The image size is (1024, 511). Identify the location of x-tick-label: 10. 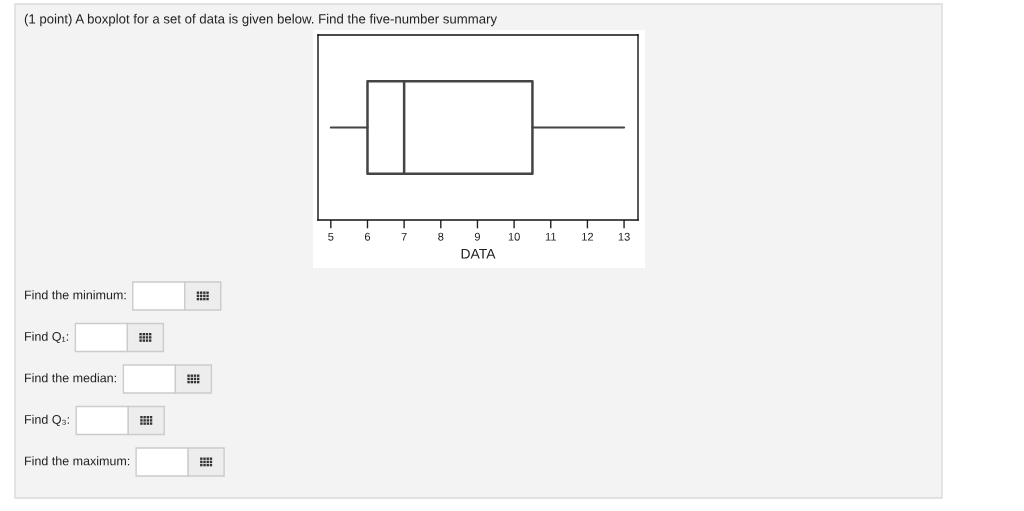
(514, 236).